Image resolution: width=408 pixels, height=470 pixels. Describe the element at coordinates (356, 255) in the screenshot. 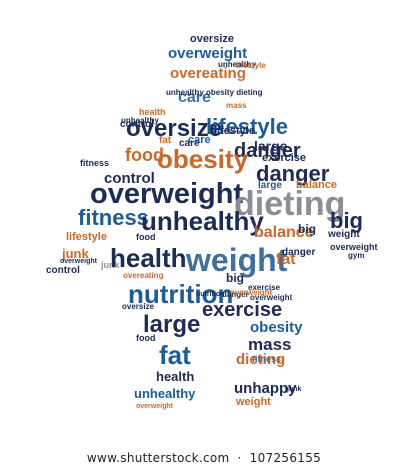

I see `cloud-word: gym` at that location.